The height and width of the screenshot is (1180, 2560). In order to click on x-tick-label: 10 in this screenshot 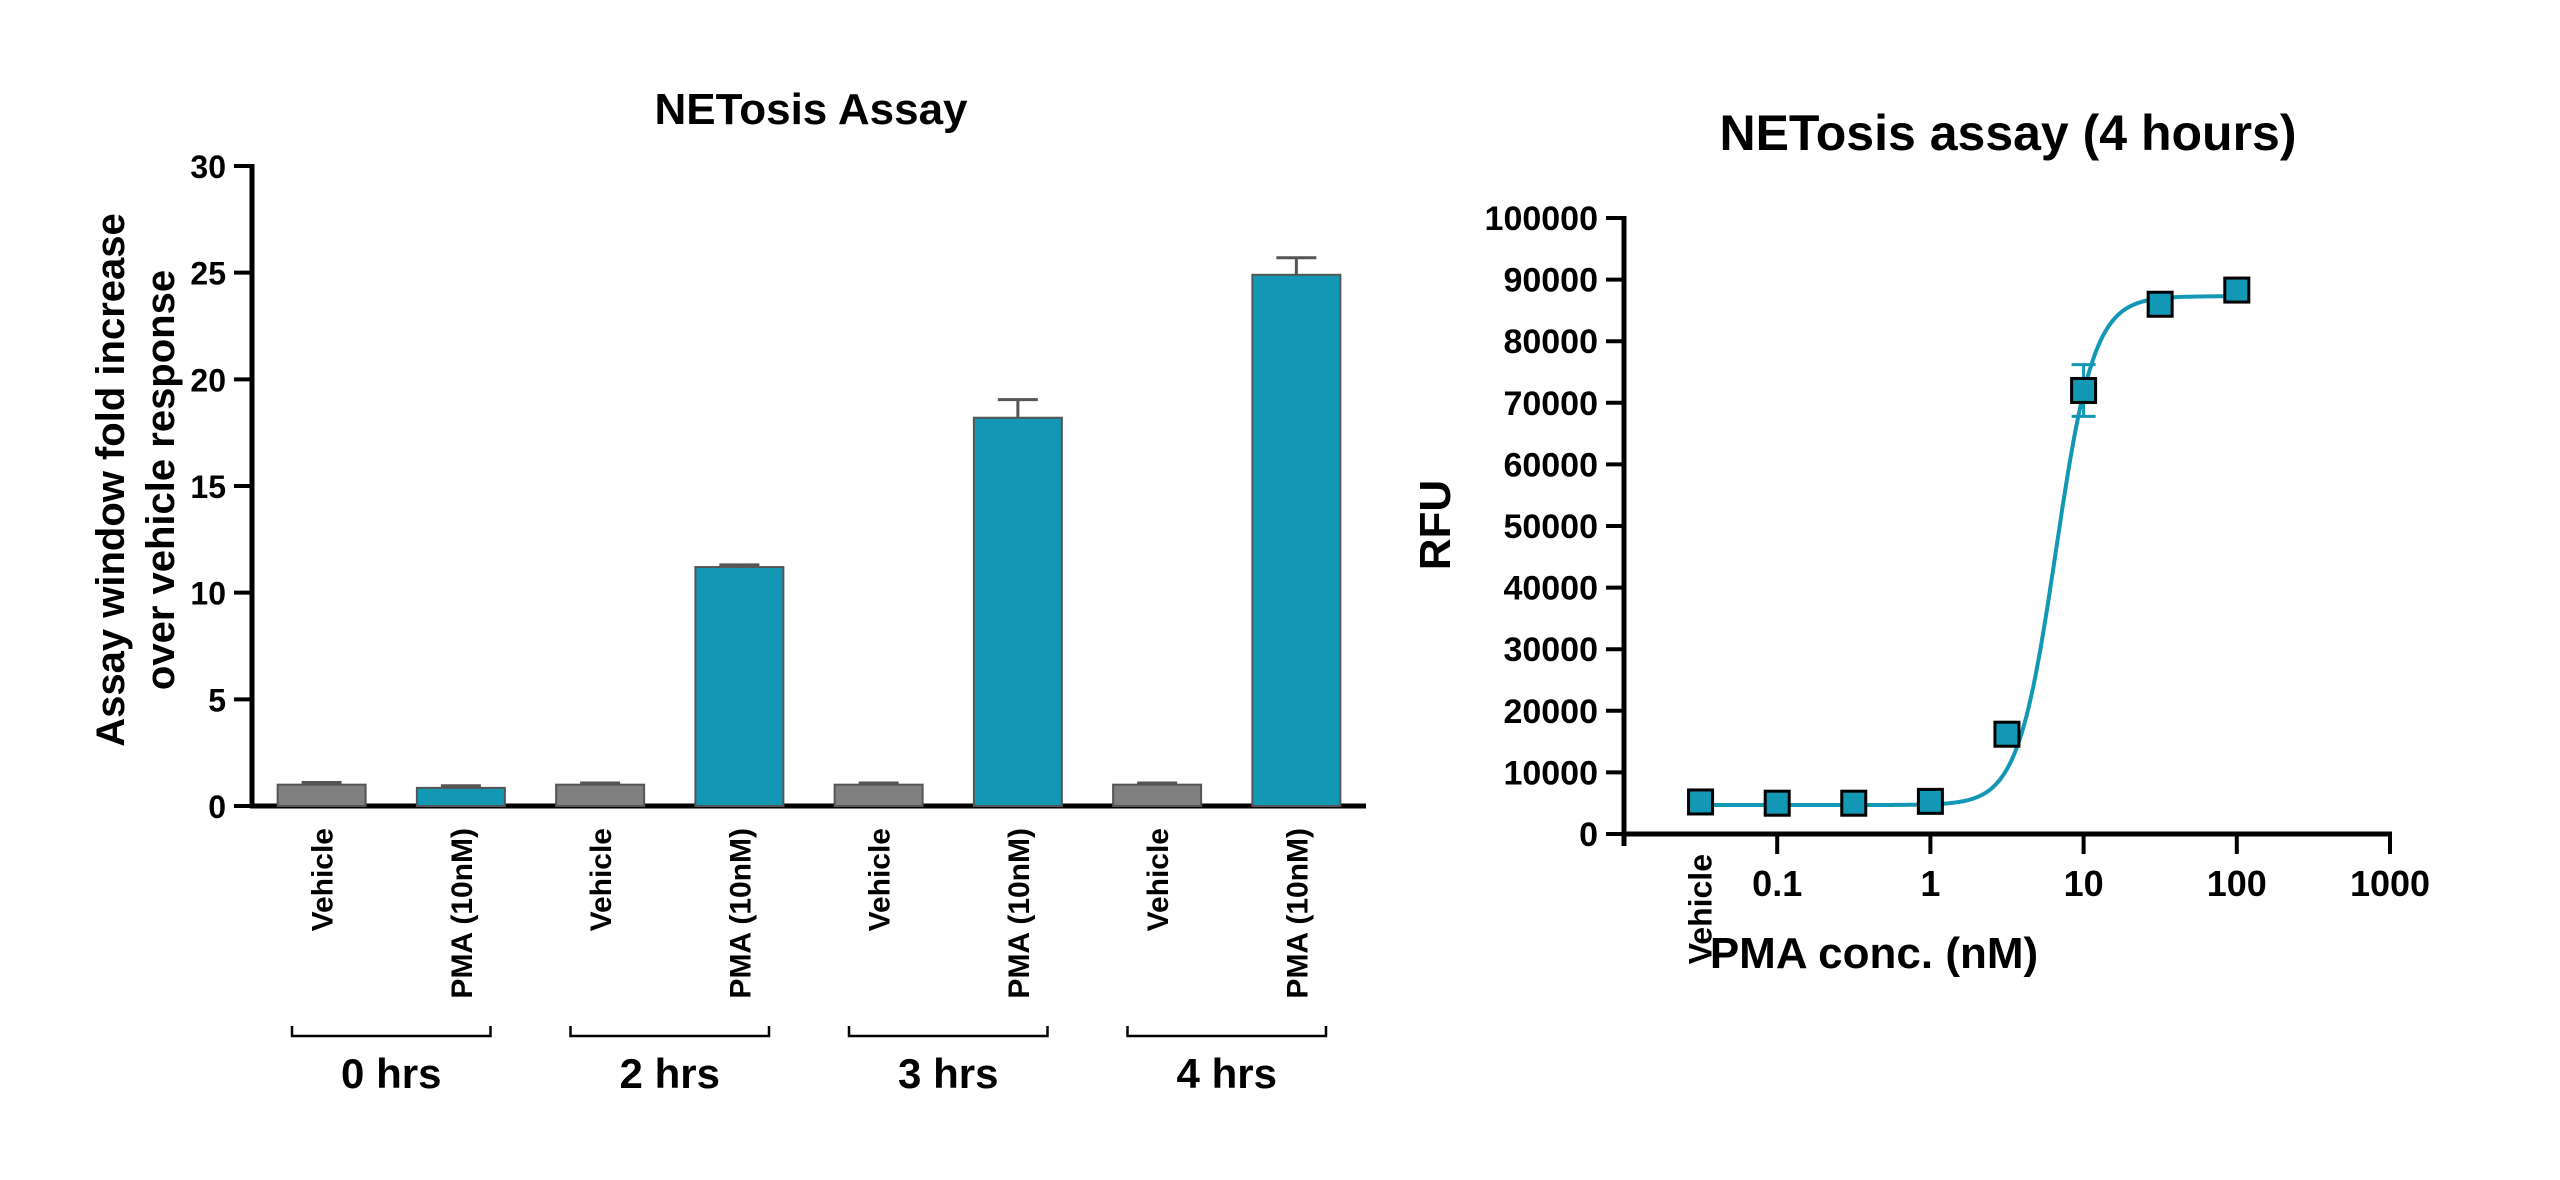, I will do `click(2084, 883)`.